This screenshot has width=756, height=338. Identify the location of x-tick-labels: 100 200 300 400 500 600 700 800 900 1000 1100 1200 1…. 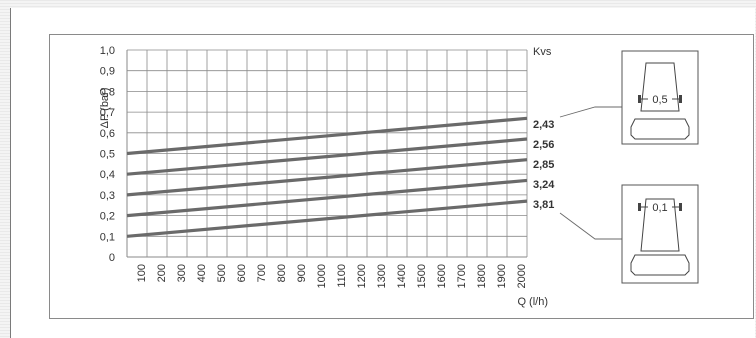
(332, 276).